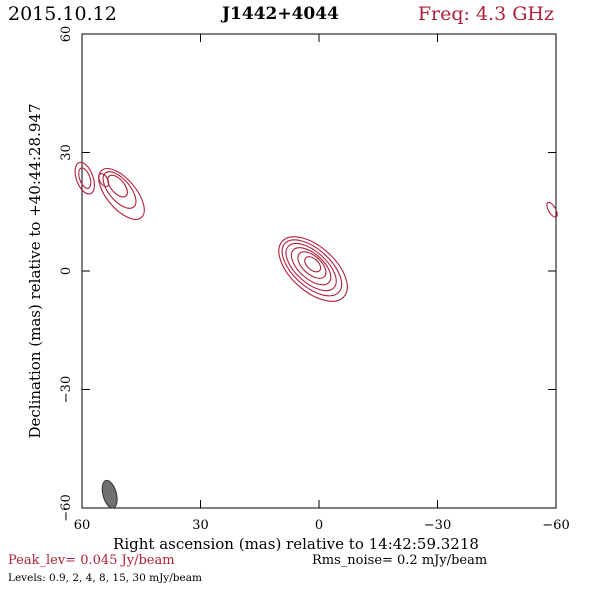 This screenshot has height=590, width=590. What do you see at coordinates (66, 389) in the screenshot?
I see `y-tick-label: −30` at bounding box center [66, 389].